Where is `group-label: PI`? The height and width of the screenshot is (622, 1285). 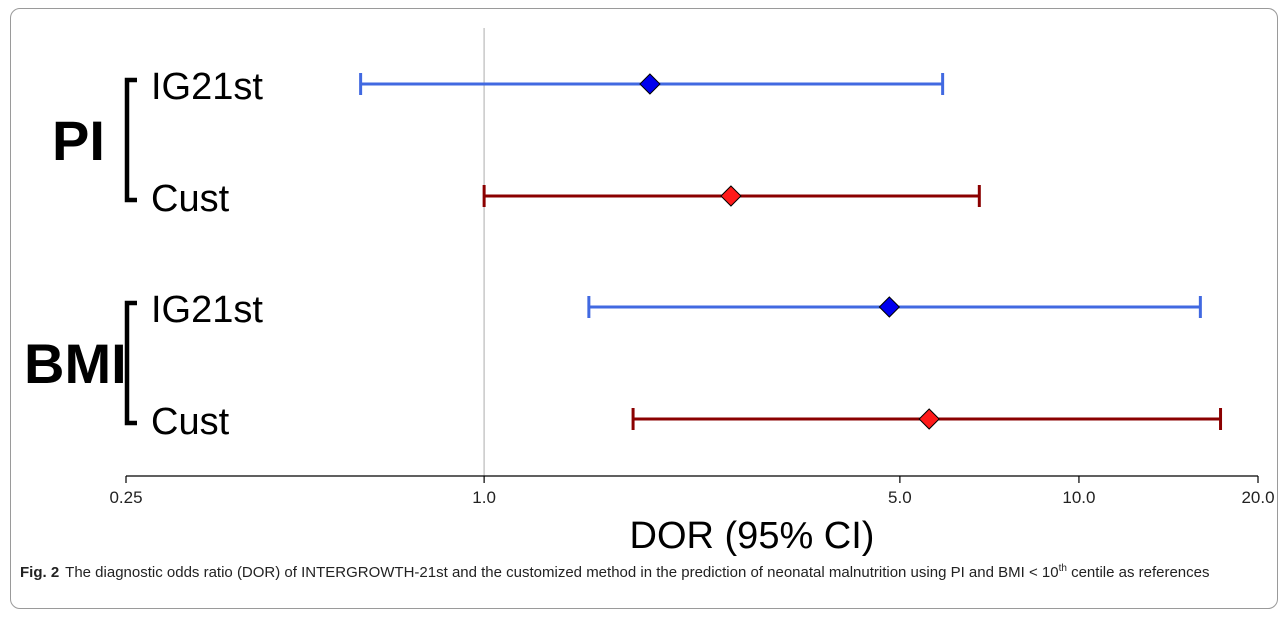 group-label: PI is located at coordinates (78, 140).